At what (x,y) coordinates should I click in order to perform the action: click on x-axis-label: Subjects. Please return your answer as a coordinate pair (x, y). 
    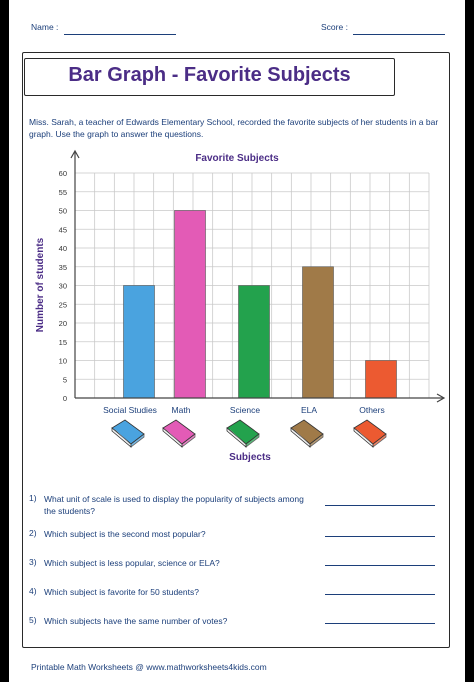
    Looking at the image, I should click on (250, 457).